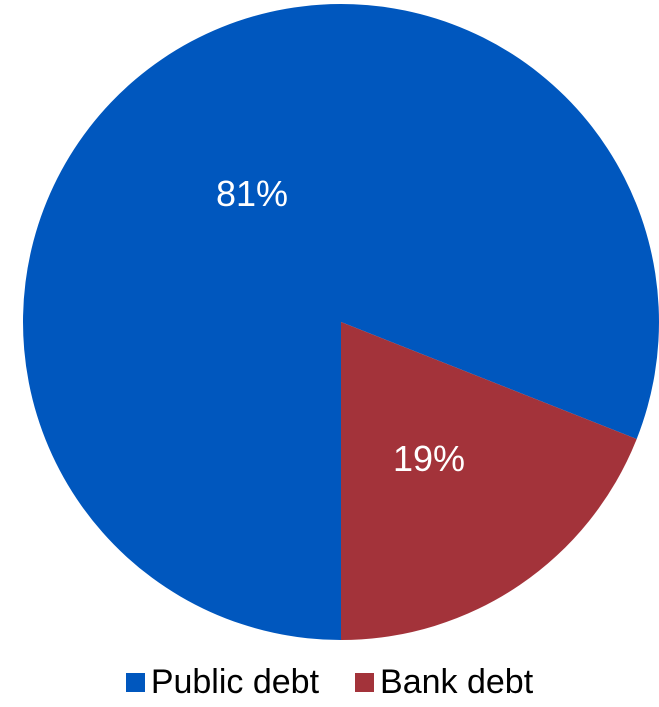 The image size is (659, 707). I want to click on legend-swatch-bank-debt, so click(365, 682).